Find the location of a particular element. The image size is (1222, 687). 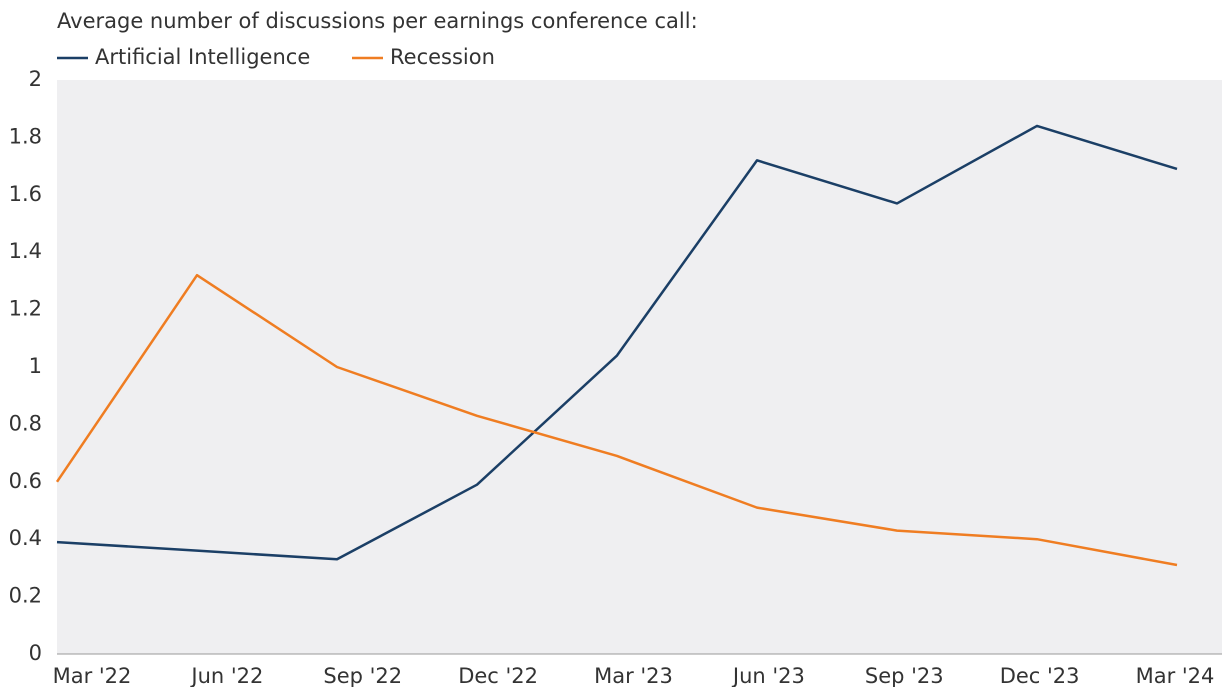

y-tick-label: 0.4 is located at coordinates (25, 538).